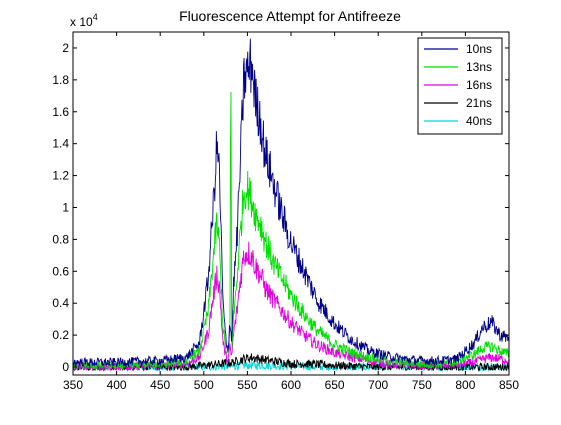 This screenshot has height=425, width=561. Describe the element at coordinates (160, 385) in the screenshot. I see `x-tick-label-450: 450` at that location.